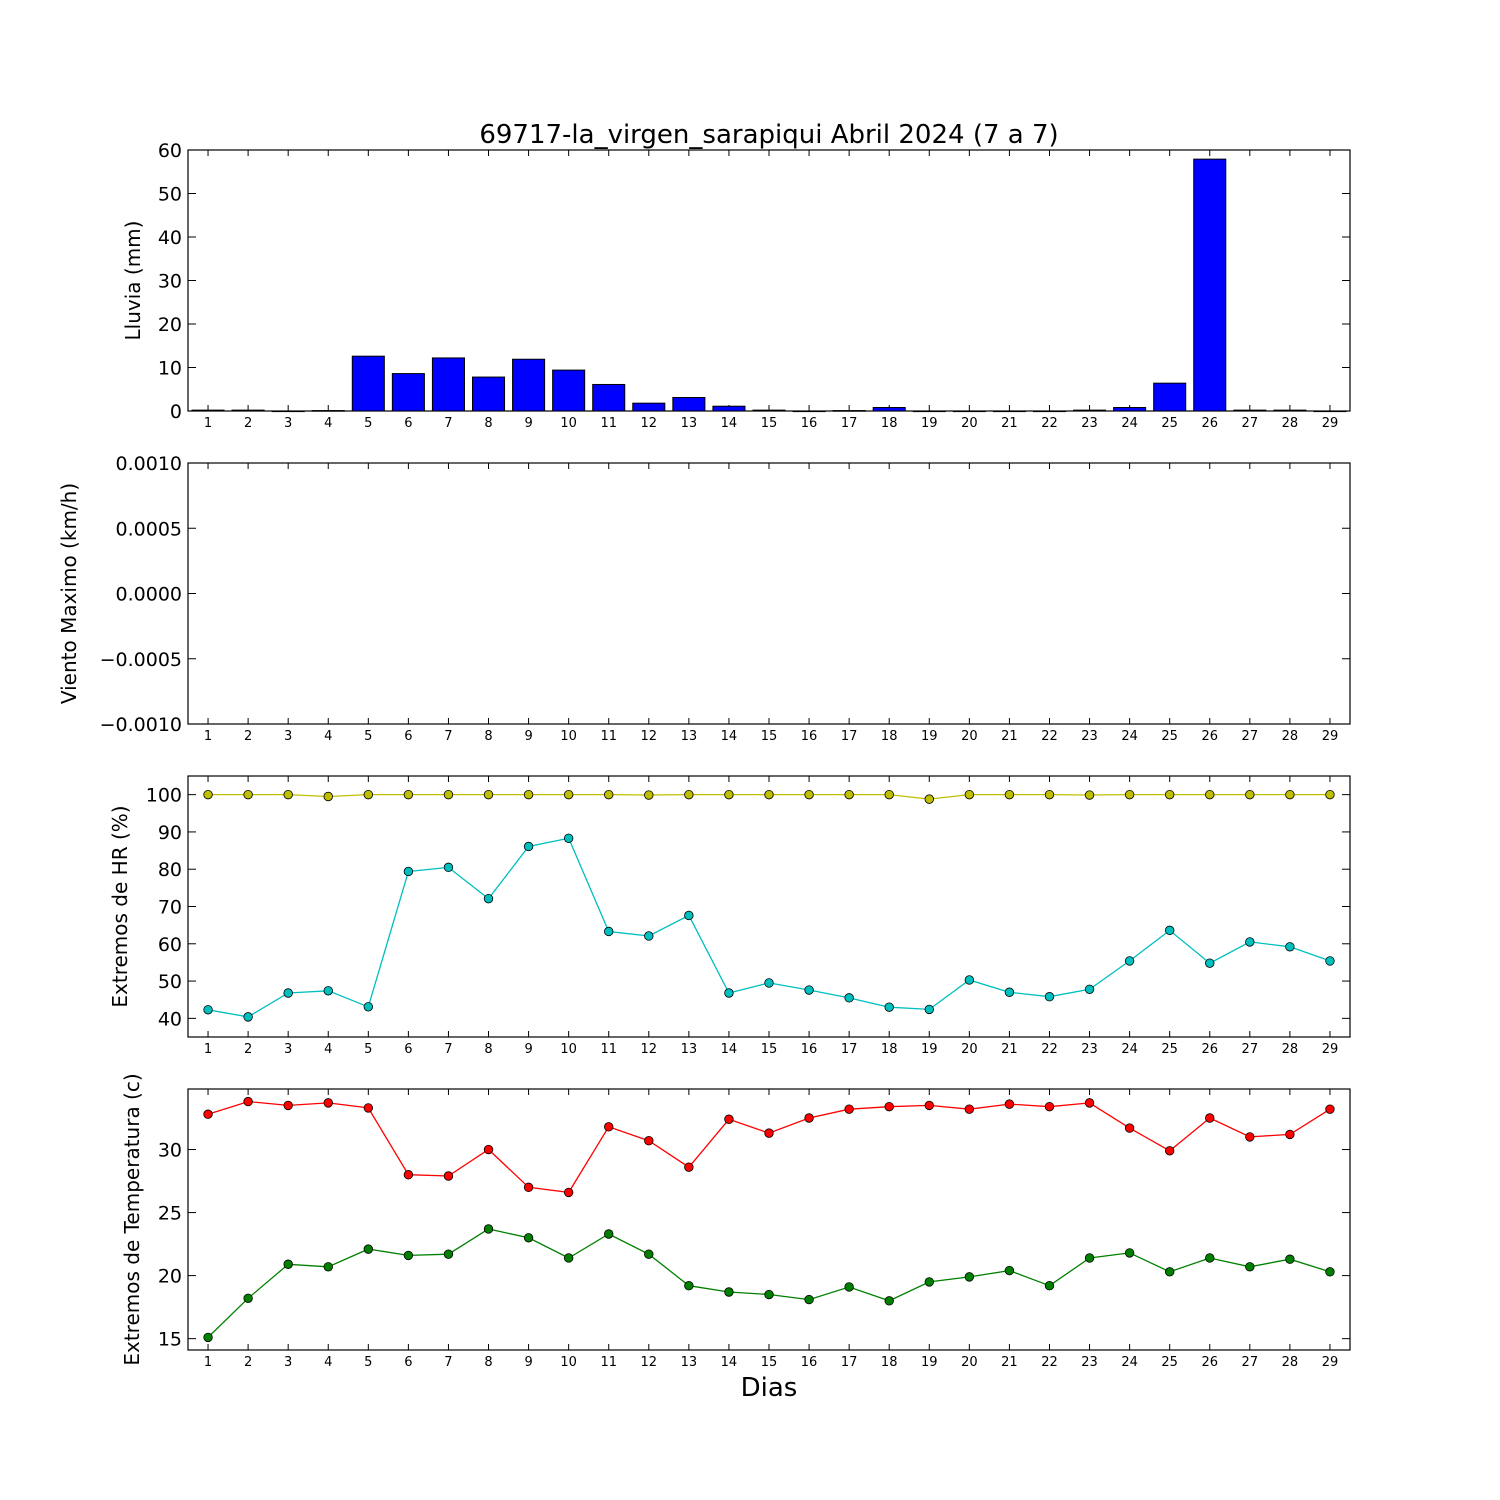  I want to click on x-tick-label: 27, so click(1250, 423).